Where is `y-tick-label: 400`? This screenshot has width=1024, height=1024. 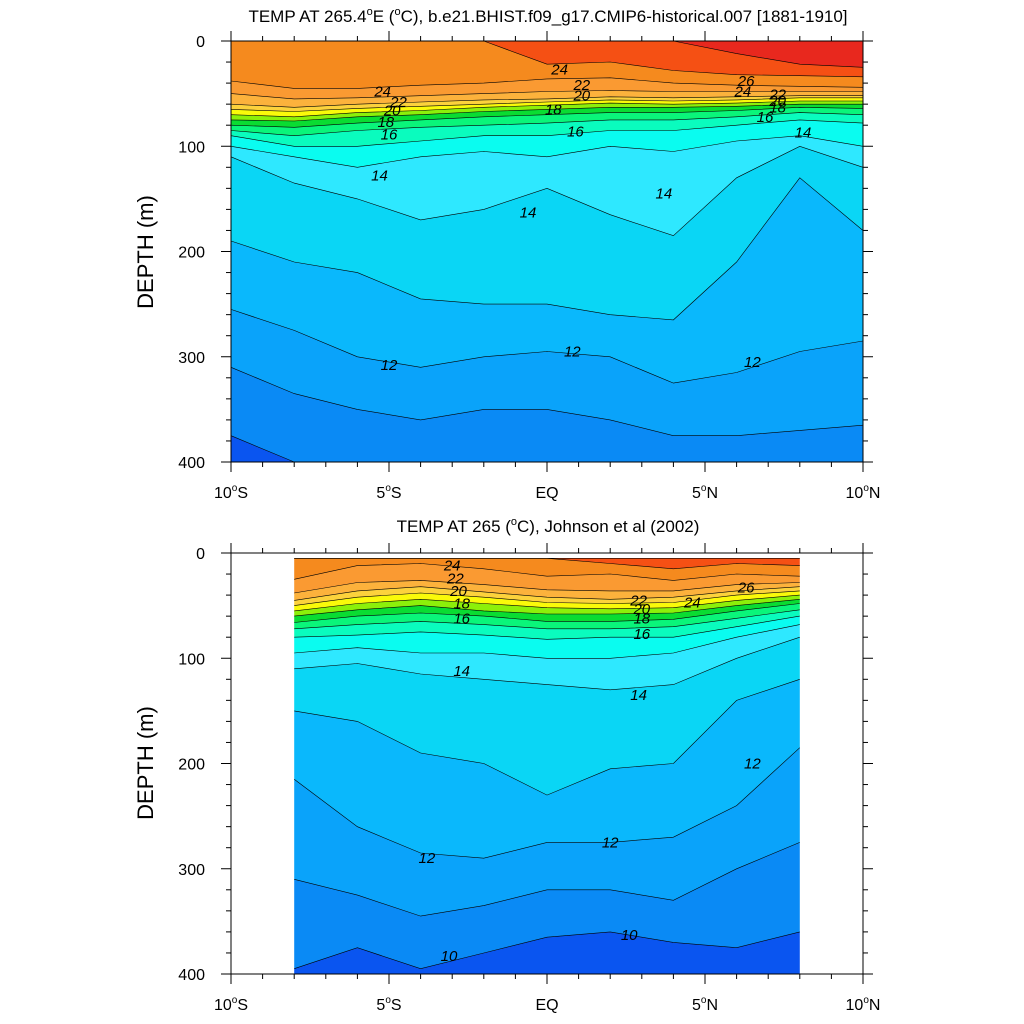
y-tick-label: 400 is located at coordinates (191, 975).